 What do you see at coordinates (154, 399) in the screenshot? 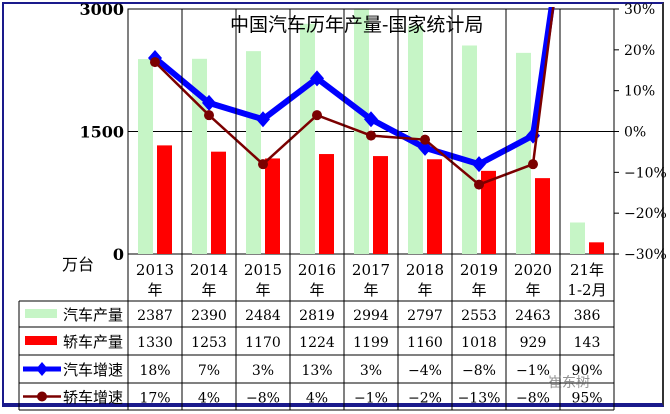
I see `table-cell: 17%` at bounding box center [154, 399].